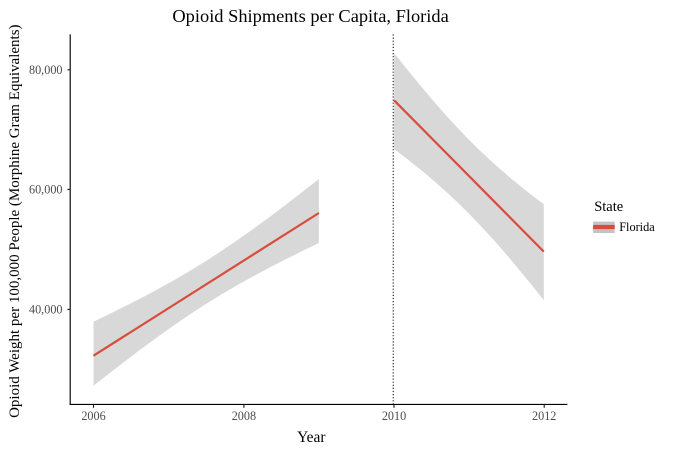  What do you see at coordinates (637, 227) in the screenshot?
I see `svg-text: Florida` at bounding box center [637, 227].